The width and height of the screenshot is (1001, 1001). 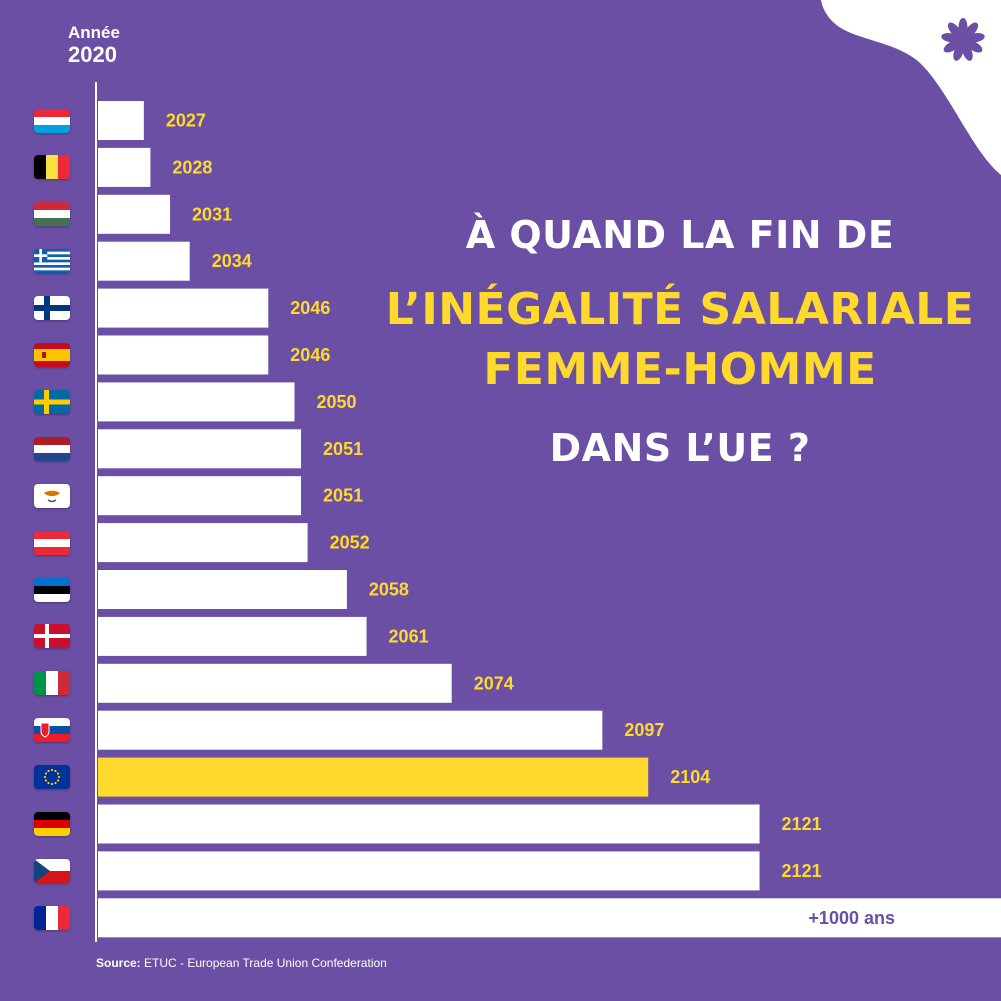 I want to click on bar-cyprus, so click(x=200, y=496).